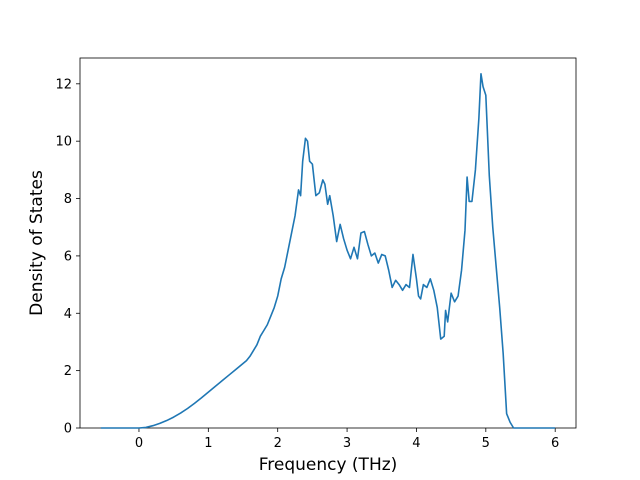 This screenshot has height=480, width=640. What do you see at coordinates (68, 429) in the screenshot?
I see `y-tick-label: 0` at bounding box center [68, 429].